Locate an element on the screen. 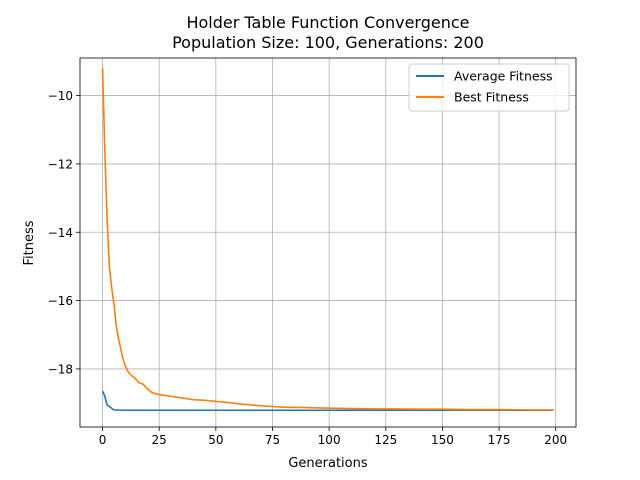 This screenshot has width=640, height=480. chart-title: Holder Table Function Convergence is located at coordinates (327, 22).